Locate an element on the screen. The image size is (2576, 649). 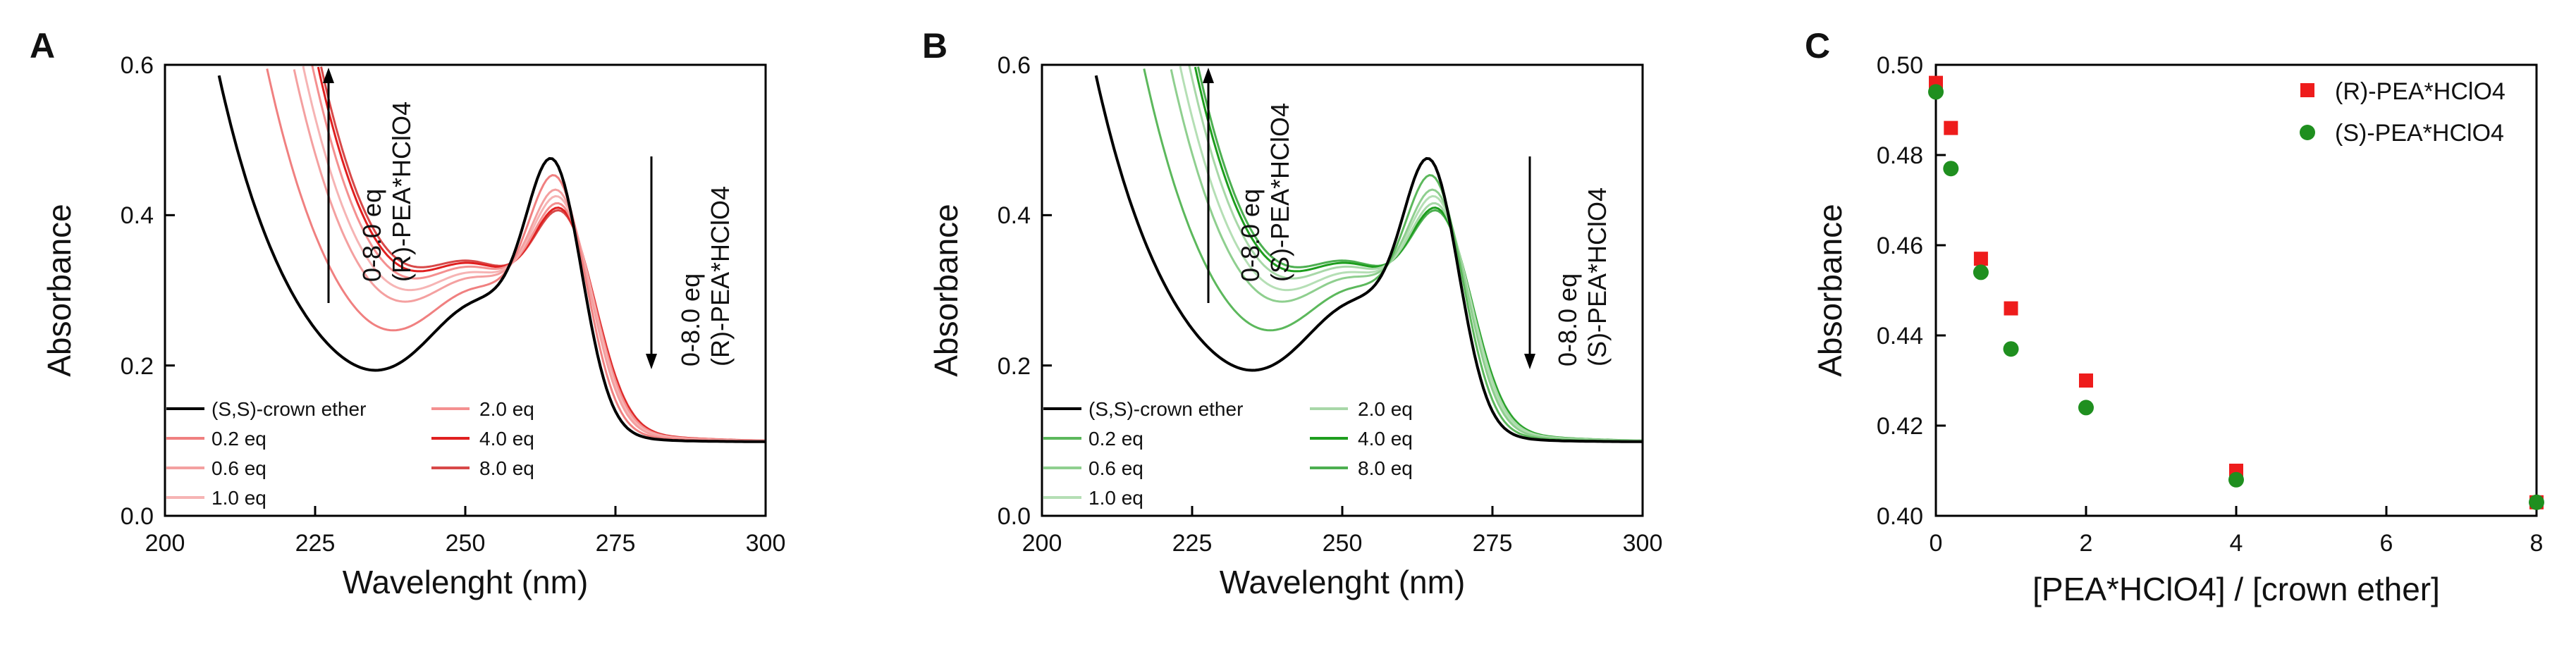
legend-label: (R)-PEA*HClO4 is located at coordinates (2420, 91).